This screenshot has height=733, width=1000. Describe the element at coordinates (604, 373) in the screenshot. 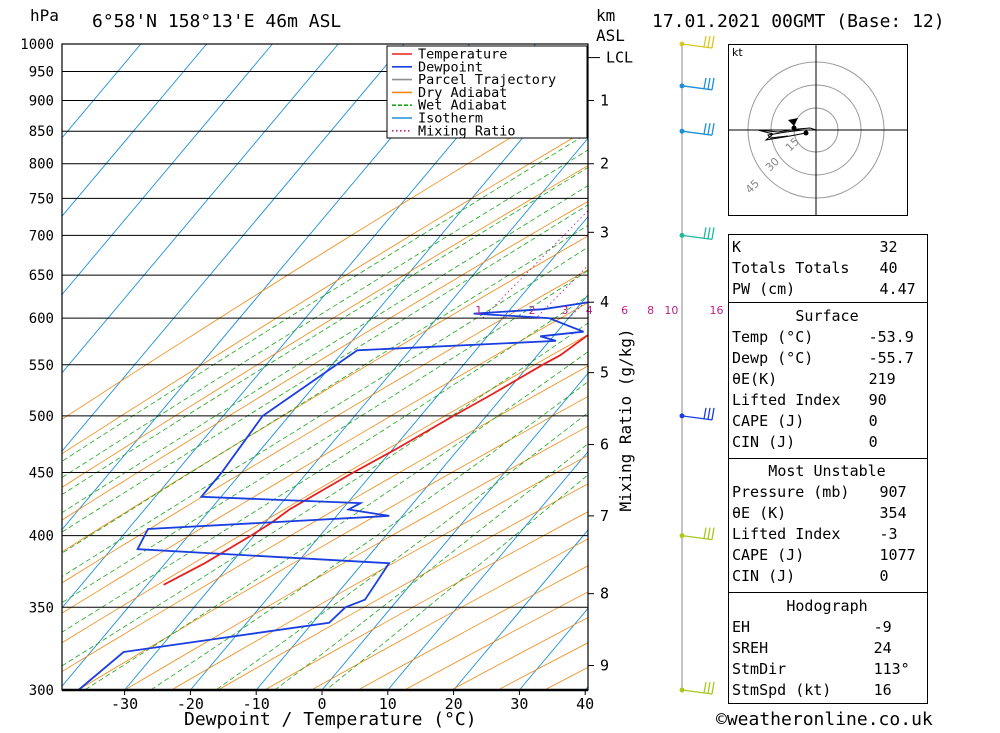

I see `height-tick-label: 5` at that location.